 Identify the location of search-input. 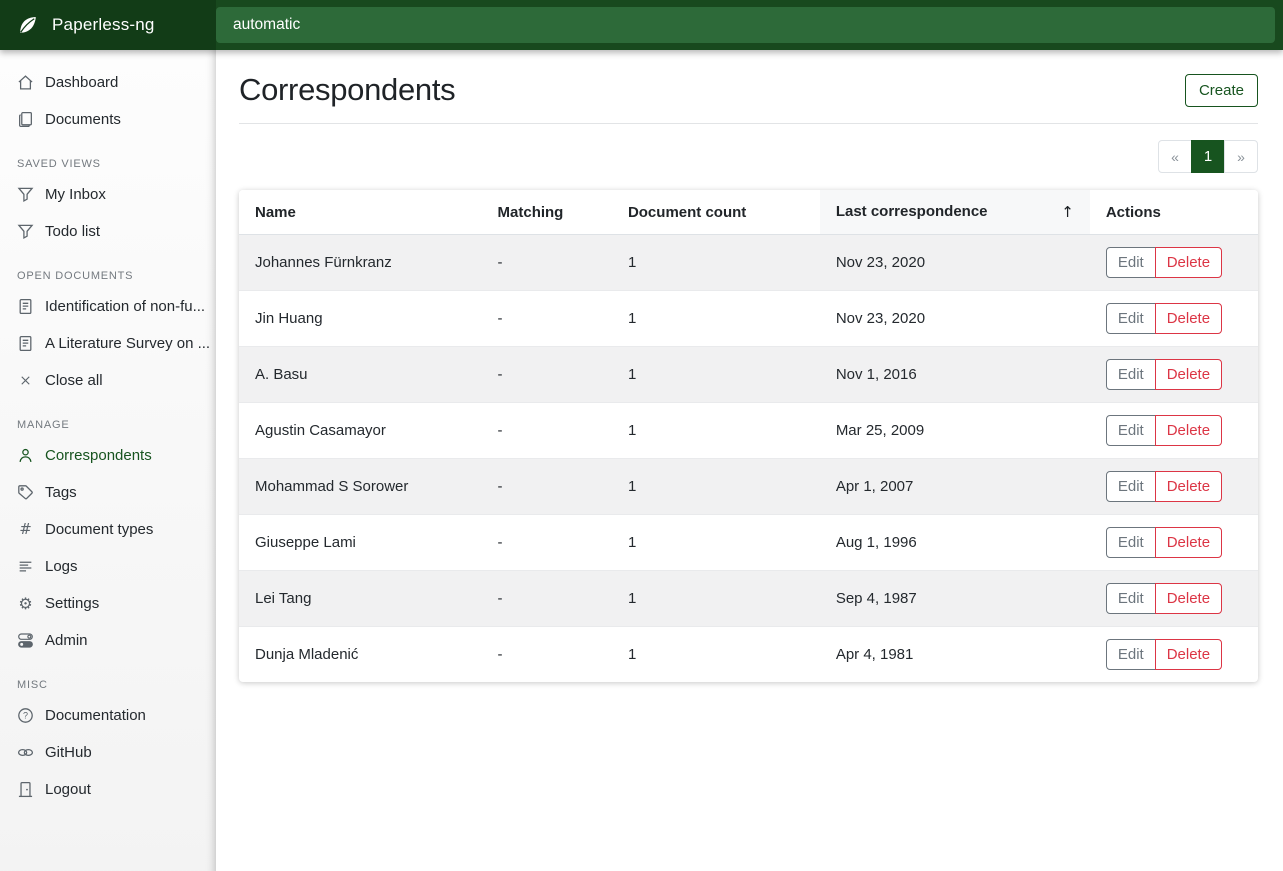
(745, 25).